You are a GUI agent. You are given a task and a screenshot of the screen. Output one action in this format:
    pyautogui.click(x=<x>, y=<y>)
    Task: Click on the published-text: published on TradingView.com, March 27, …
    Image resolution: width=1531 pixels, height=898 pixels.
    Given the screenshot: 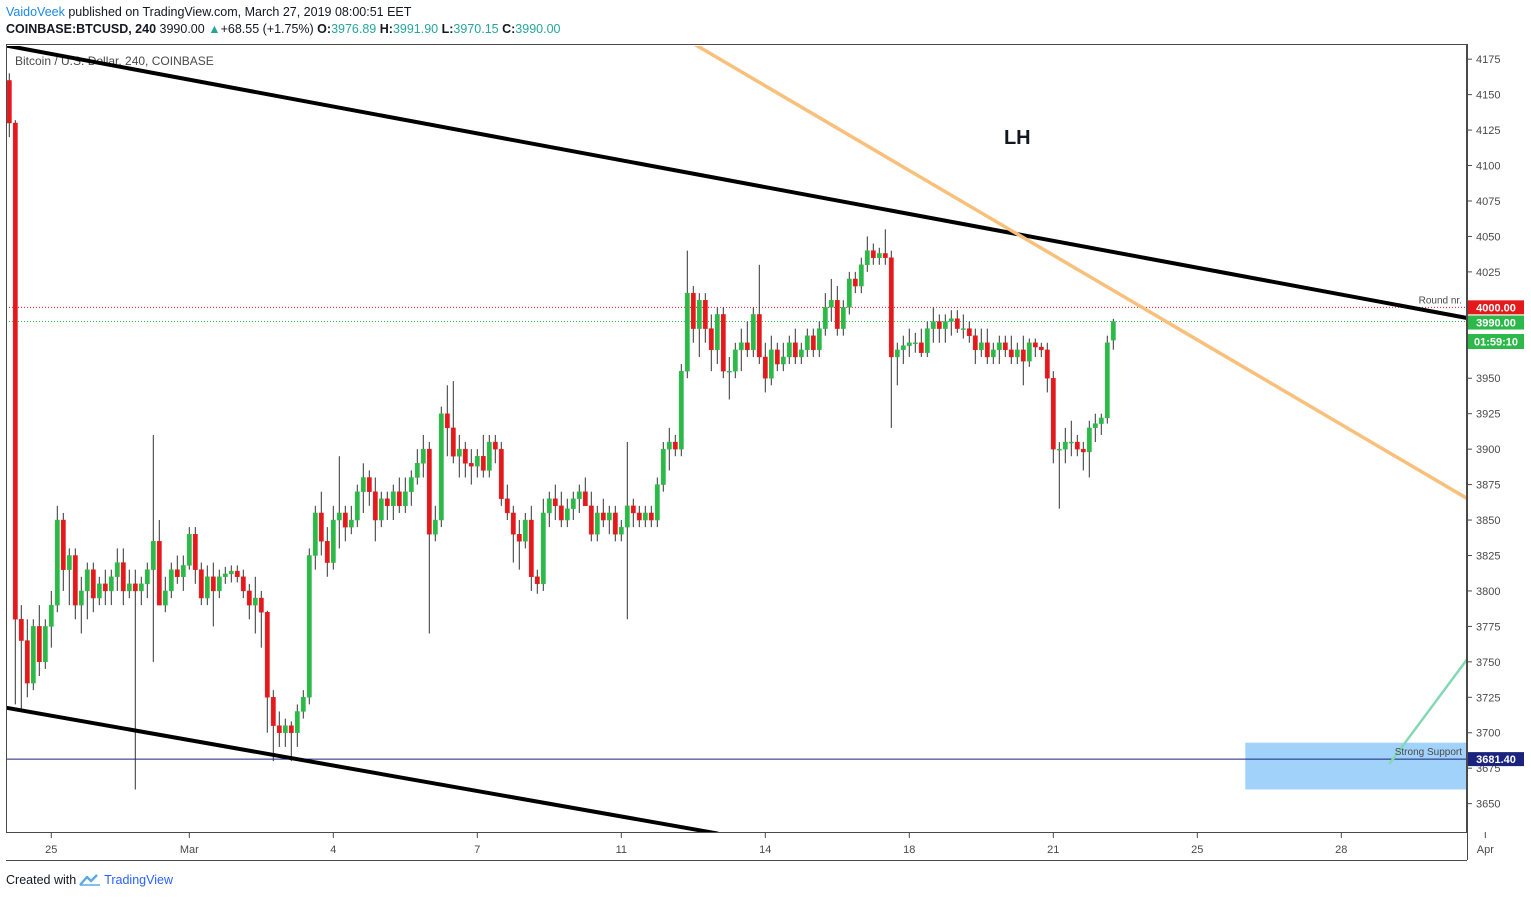 What is the action you would take?
    pyautogui.click(x=240, y=12)
    